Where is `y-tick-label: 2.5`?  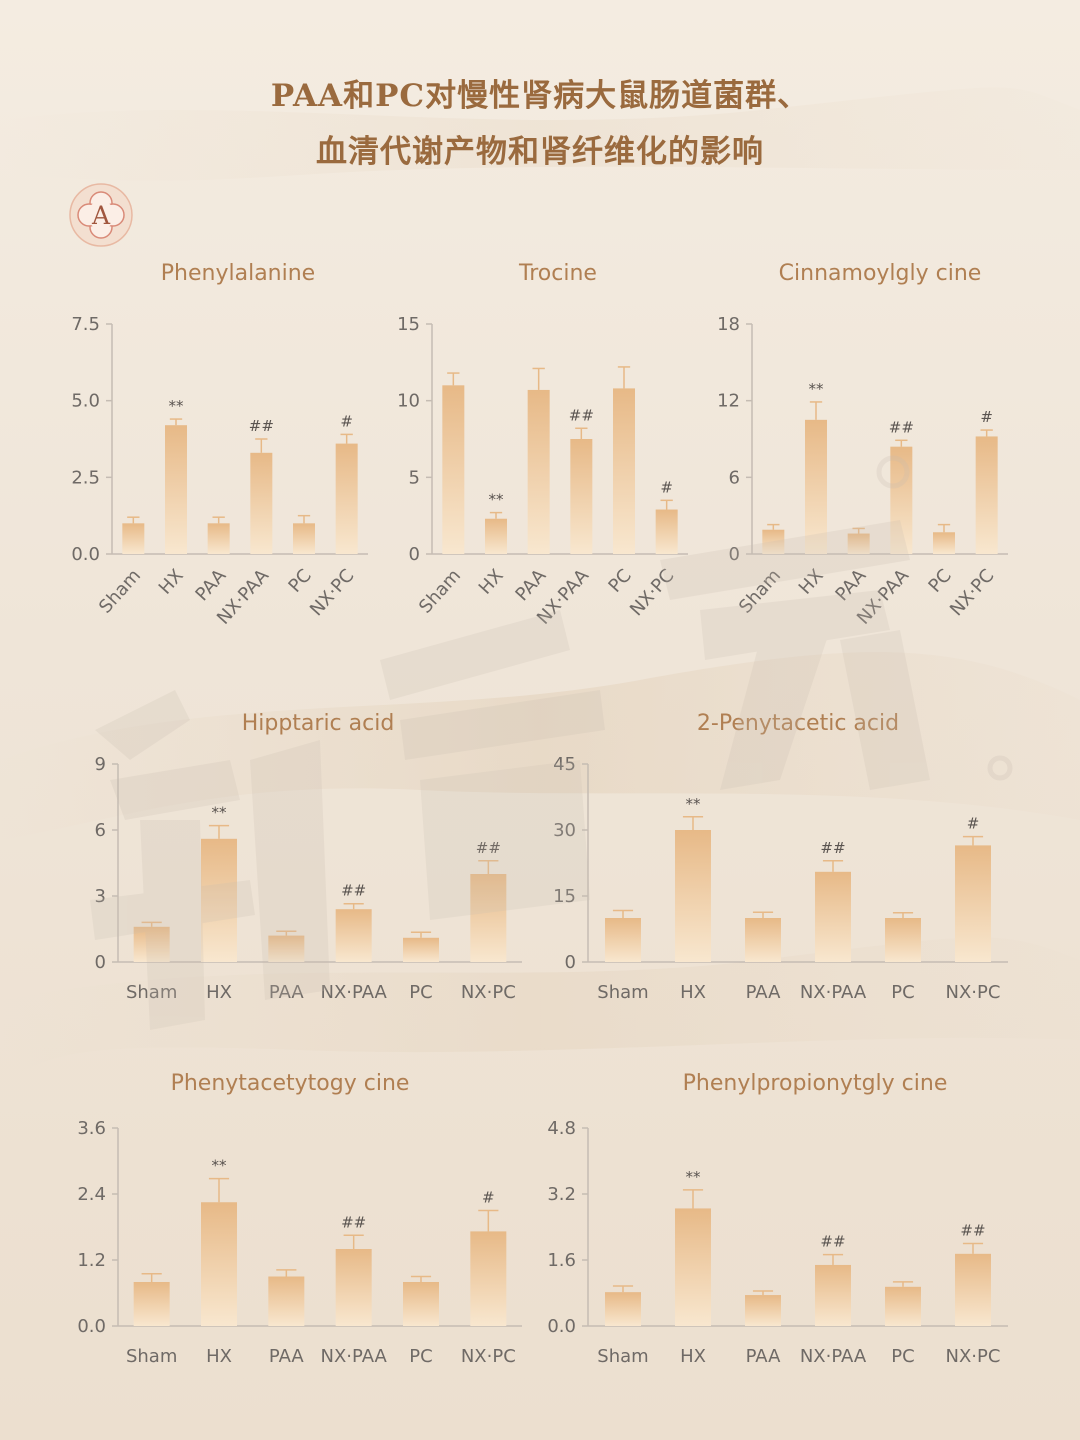
y-tick-label: 2.5 is located at coordinates (85, 477).